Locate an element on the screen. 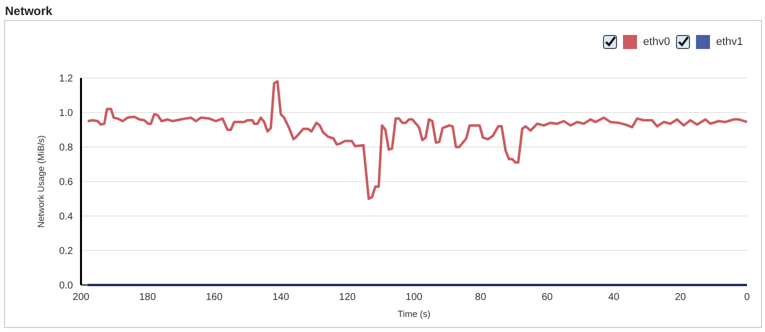 This screenshot has width=765, height=332. chart-title: Network is located at coordinates (28, 11).